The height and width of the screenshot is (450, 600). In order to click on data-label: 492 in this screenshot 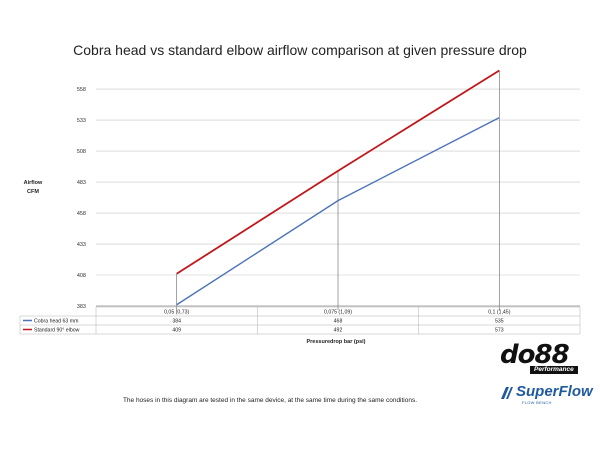, I will do `click(338, 331)`.